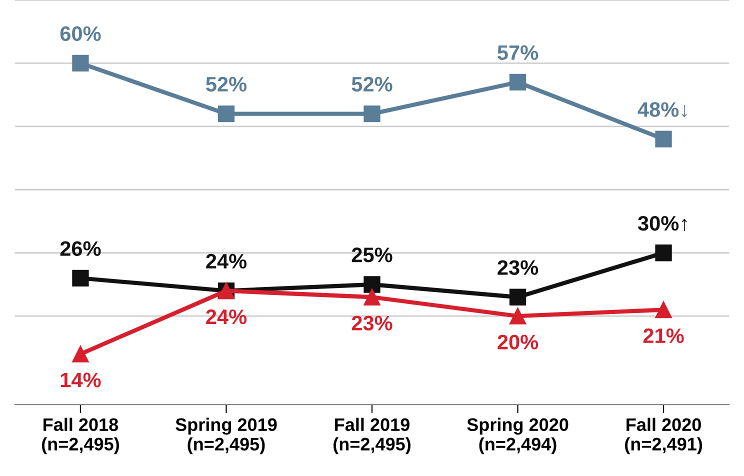 Image resolution: width=744 pixels, height=476 pixels. What do you see at coordinates (80, 248) in the screenshot?
I see `data-label: 26%` at bounding box center [80, 248].